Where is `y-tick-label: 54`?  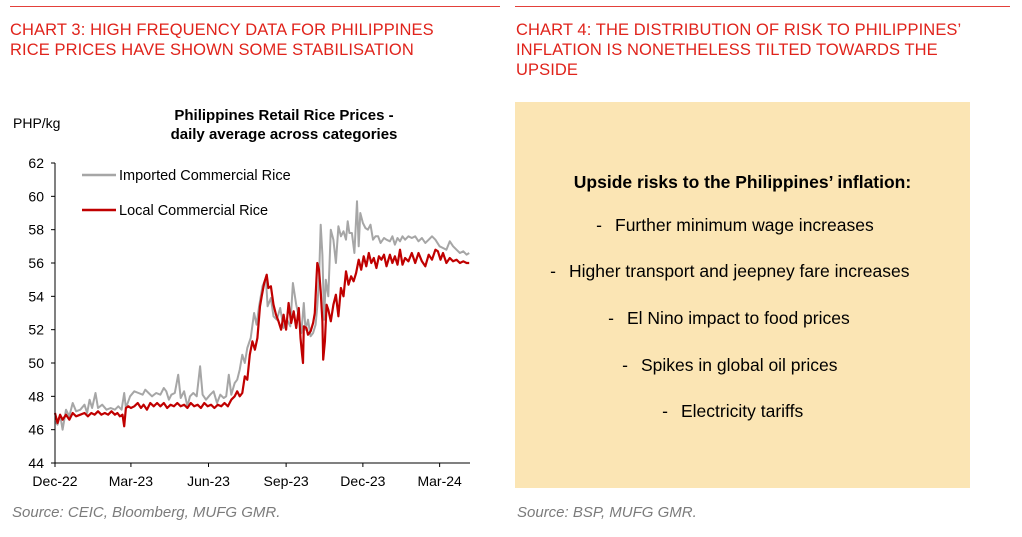 y-tick-label: 54 is located at coordinates (36, 296).